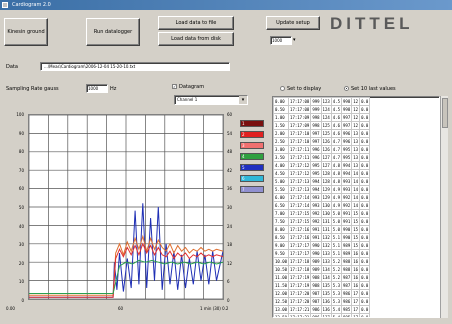 The image size is (452, 324). I want to click on table-cell: 128, so click(326, 181).